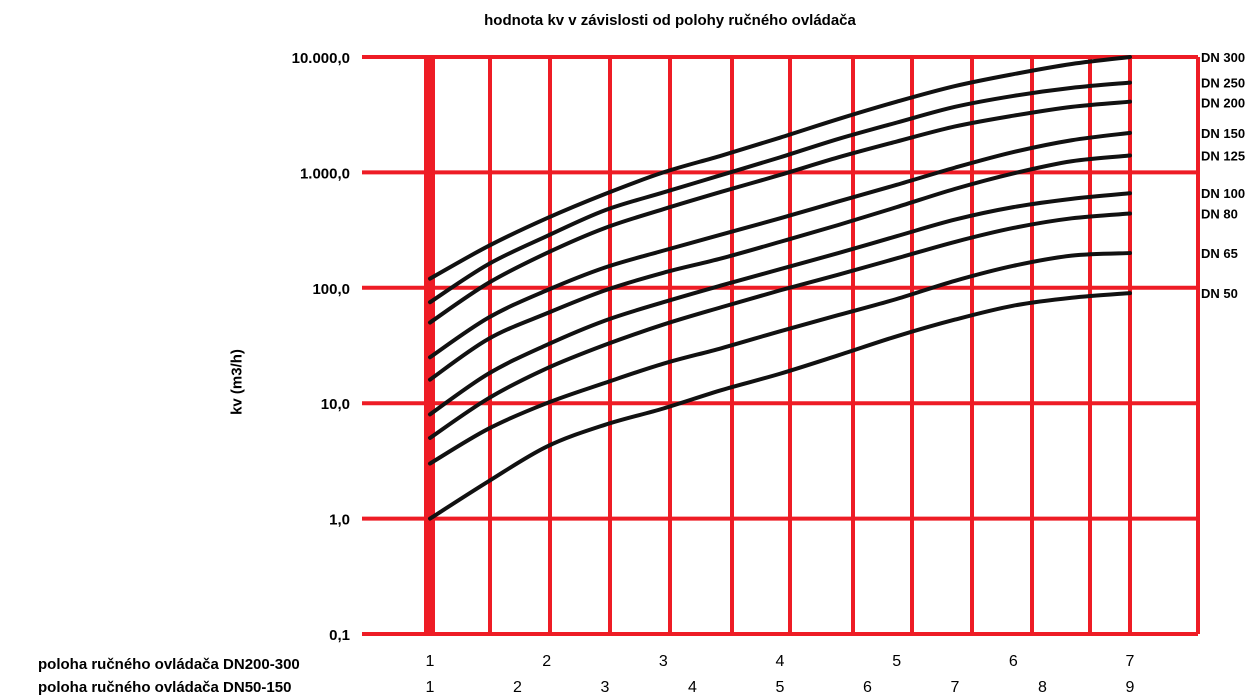 The image size is (1255, 700). What do you see at coordinates (1219, 253) in the screenshot?
I see `legend-label: DN 65` at bounding box center [1219, 253].